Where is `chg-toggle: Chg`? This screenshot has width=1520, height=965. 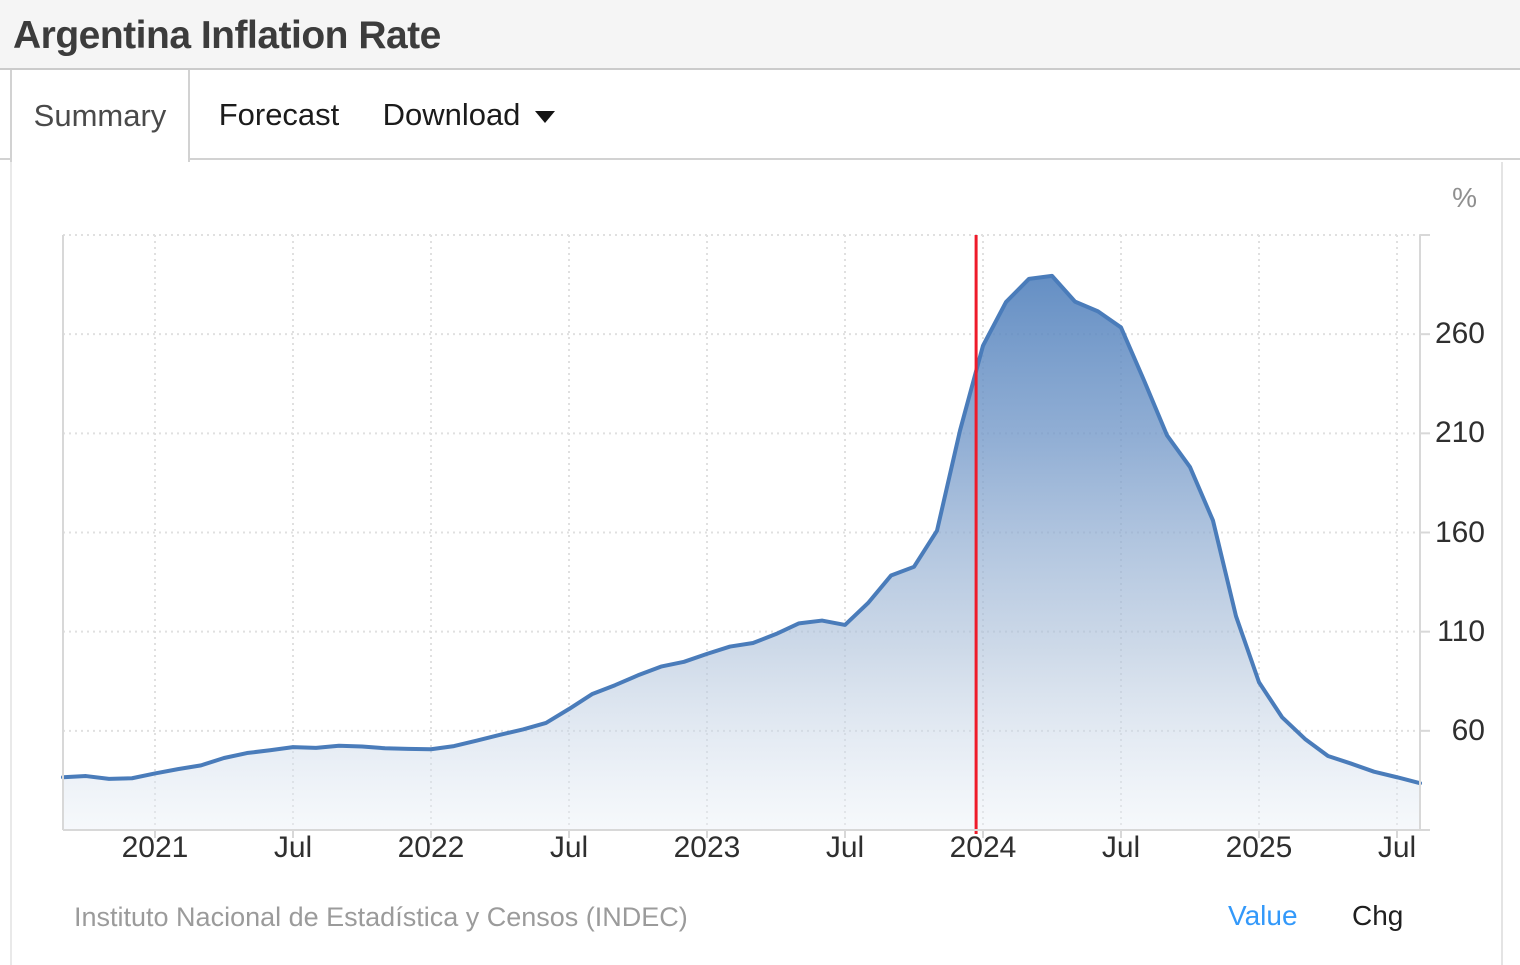 chg-toggle: Chg is located at coordinates (1378, 915).